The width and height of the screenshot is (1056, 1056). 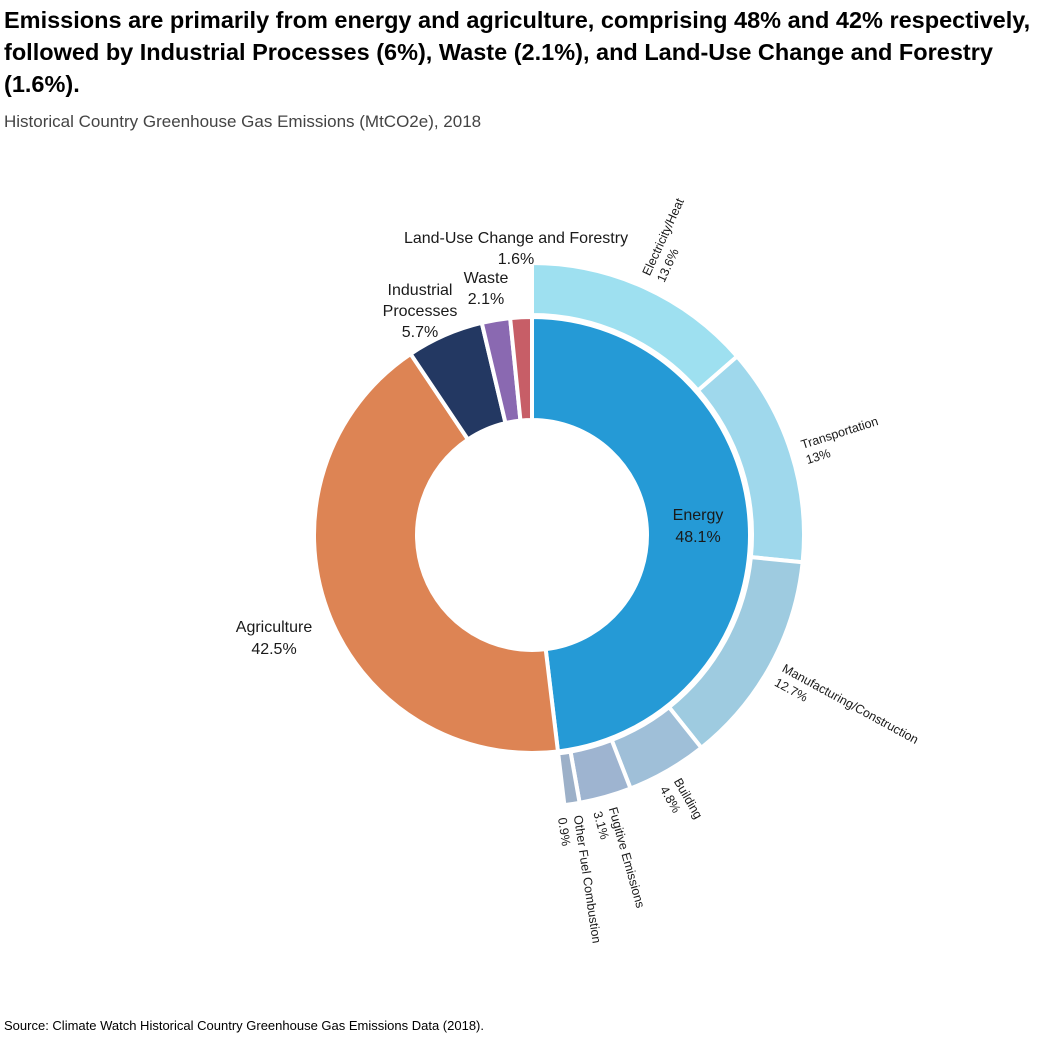 I want to click on label-waste-line: 2.1%, so click(x=486, y=299).